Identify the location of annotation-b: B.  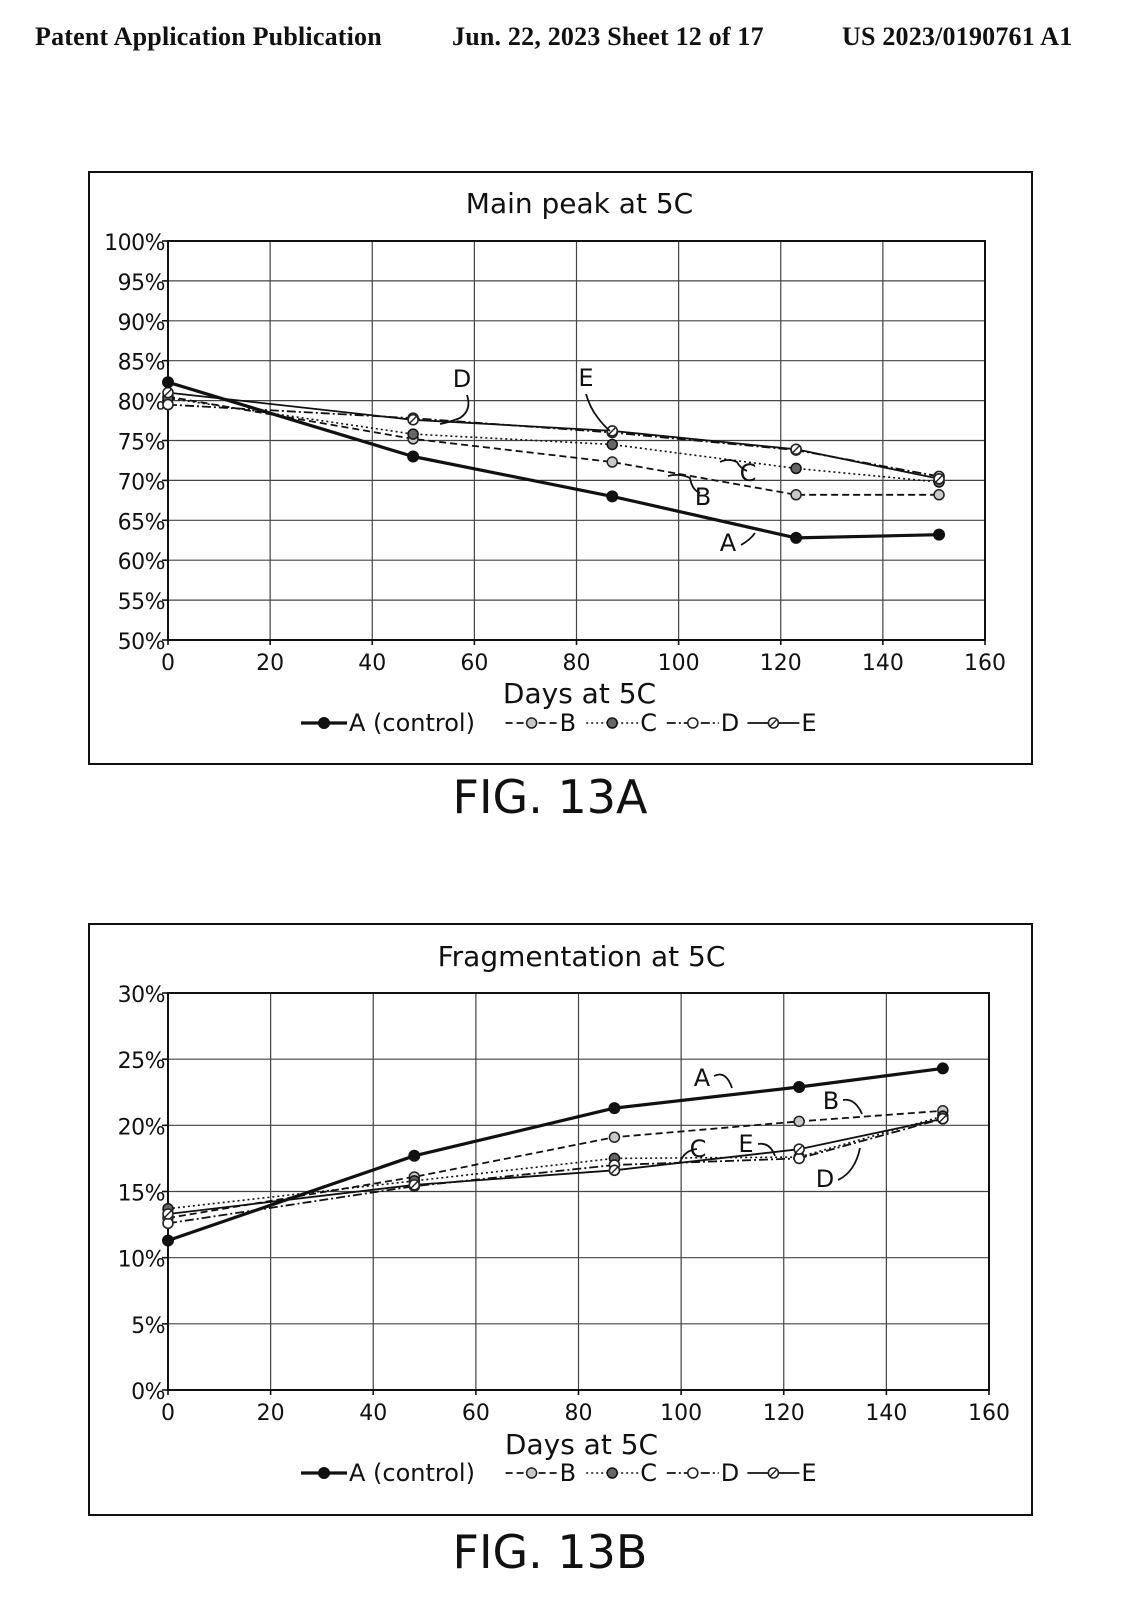
(843, 1101).